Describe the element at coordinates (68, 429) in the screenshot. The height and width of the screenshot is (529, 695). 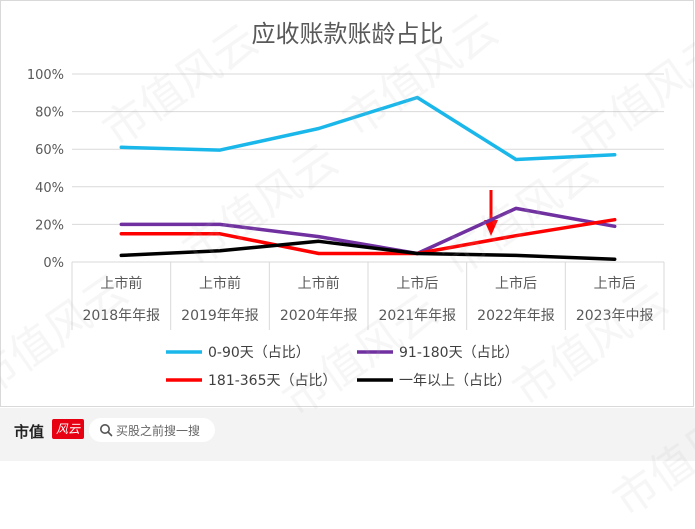
I see `brand-logo: 风云` at that location.